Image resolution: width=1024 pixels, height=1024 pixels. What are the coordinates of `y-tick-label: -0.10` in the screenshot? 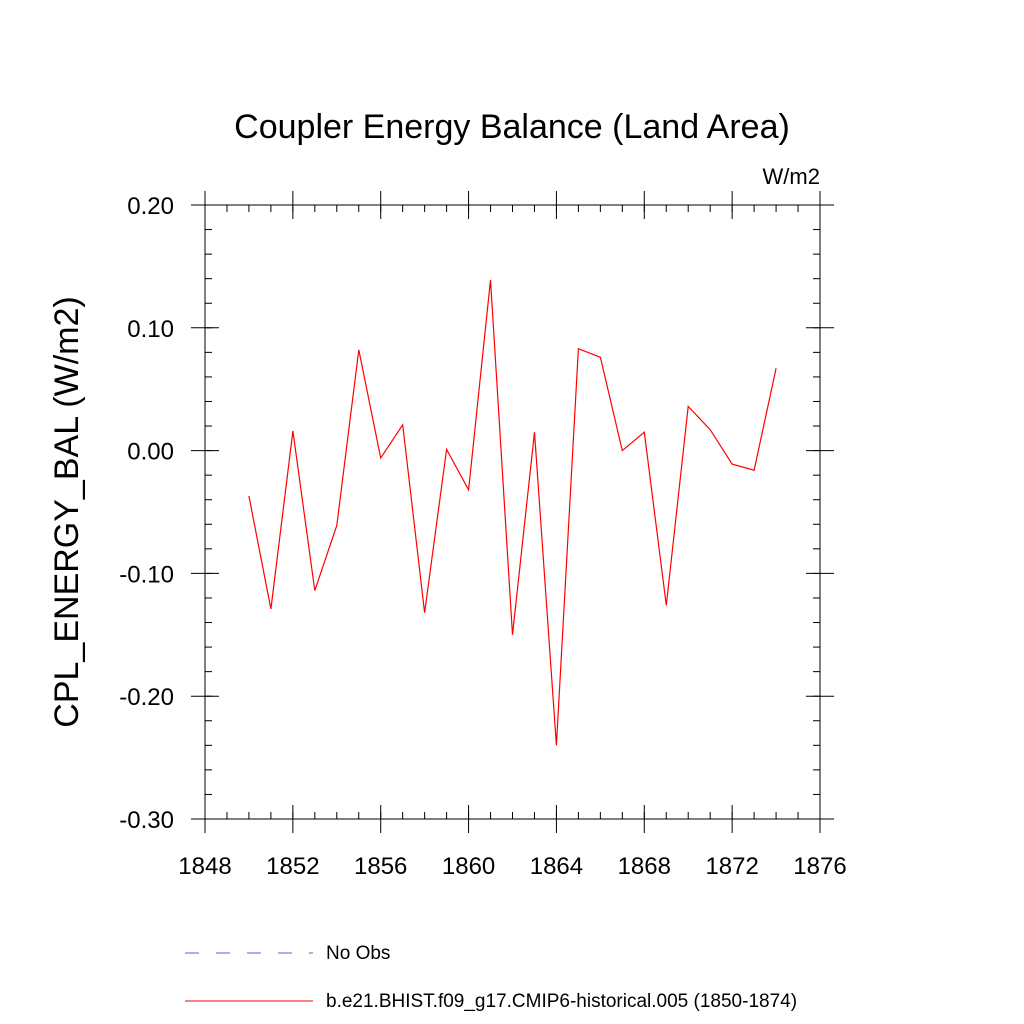 It's located at (146, 574).